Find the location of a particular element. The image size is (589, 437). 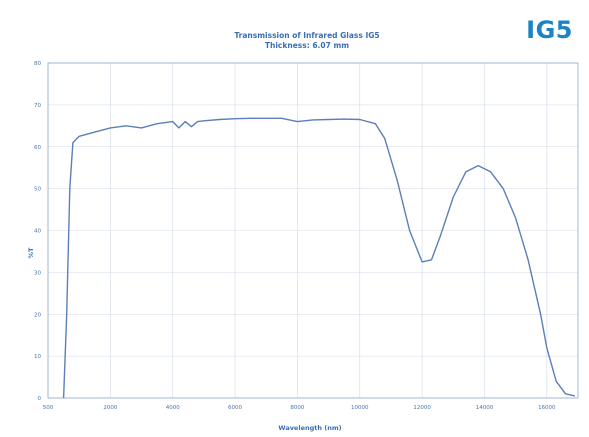

x-tick-label: 4000 is located at coordinates (173, 408).